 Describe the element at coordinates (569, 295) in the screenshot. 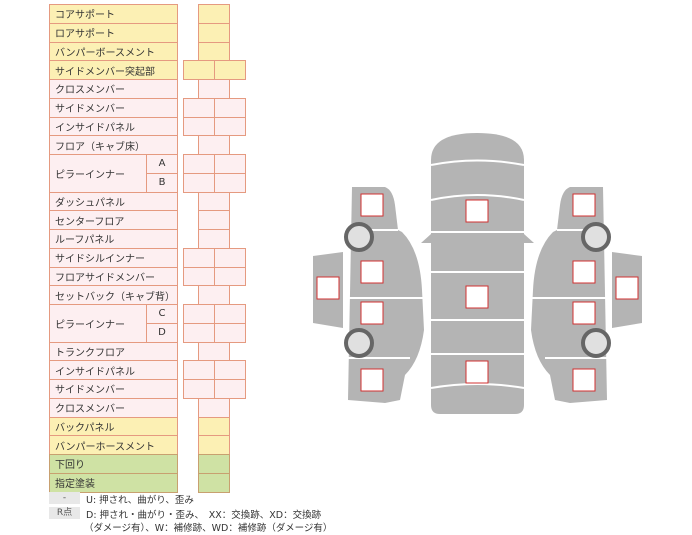

I see `car-right-side-view` at that location.